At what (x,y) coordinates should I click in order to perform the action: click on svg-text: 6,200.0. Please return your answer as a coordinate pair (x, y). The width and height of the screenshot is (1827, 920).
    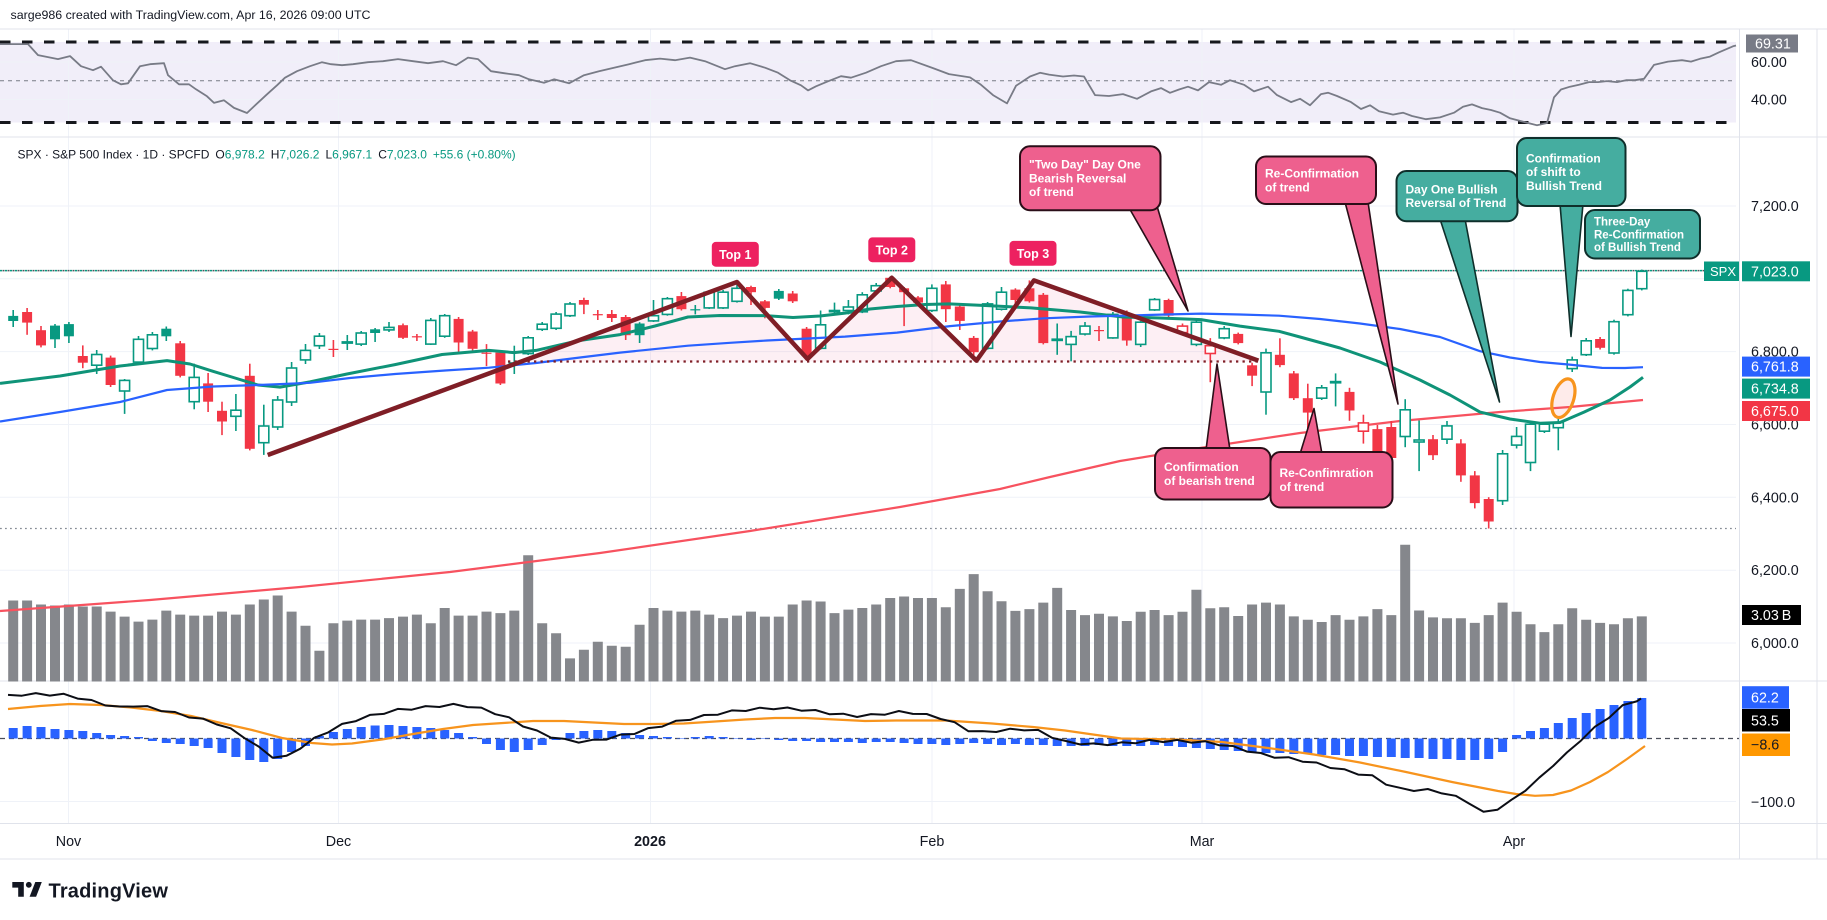
    Looking at the image, I should click on (1775, 571).